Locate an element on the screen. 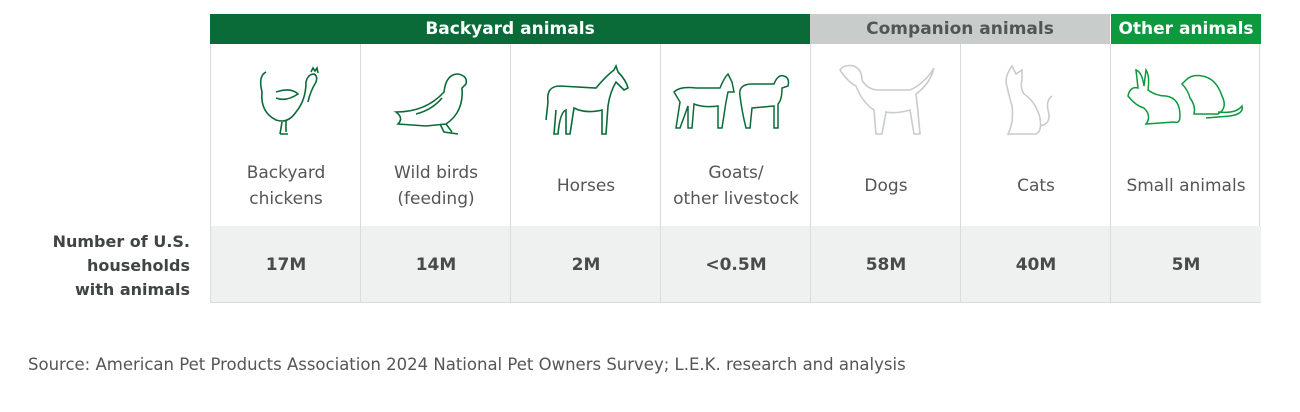  column-goats: Goats/ other livestock <0.5M is located at coordinates (735, 173).